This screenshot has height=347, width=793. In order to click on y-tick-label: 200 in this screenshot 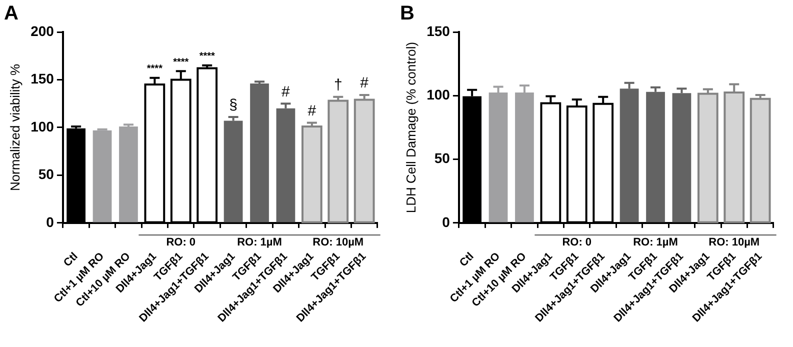, I will do `click(42, 30)`.